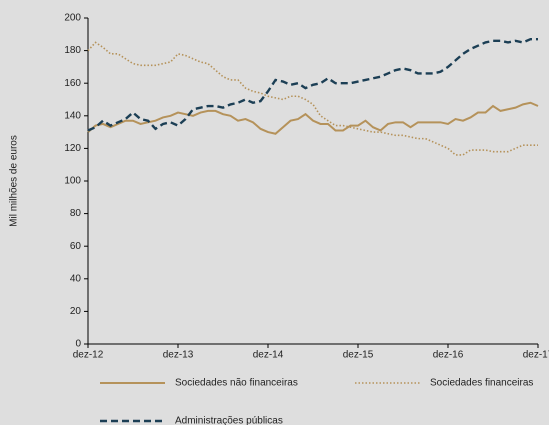 This screenshot has height=425, width=549. What do you see at coordinates (14, 181) in the screenshot?
I see `y-axis-label: Mil milhões de euros` at bounding box center [14, 181].